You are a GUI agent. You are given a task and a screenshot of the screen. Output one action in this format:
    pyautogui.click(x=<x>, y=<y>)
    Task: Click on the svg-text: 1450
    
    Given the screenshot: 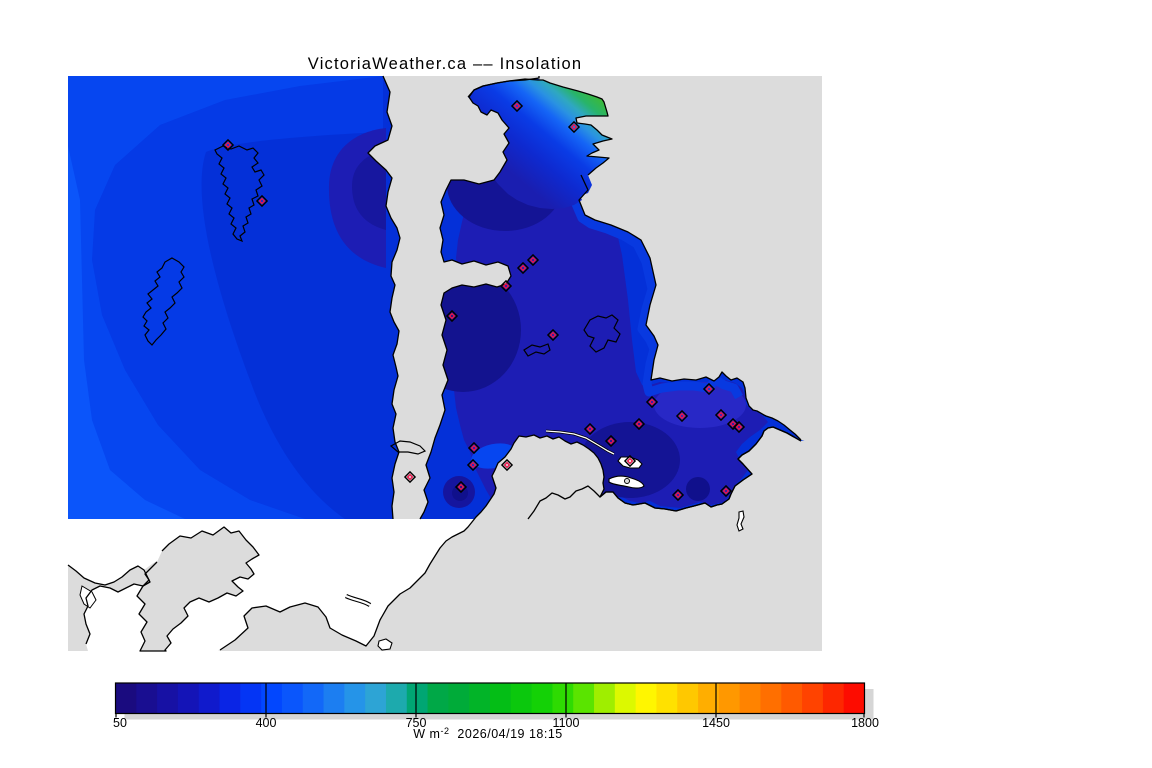 What is the action you would take?
    pyautogui.click(x=716, y=723)
    